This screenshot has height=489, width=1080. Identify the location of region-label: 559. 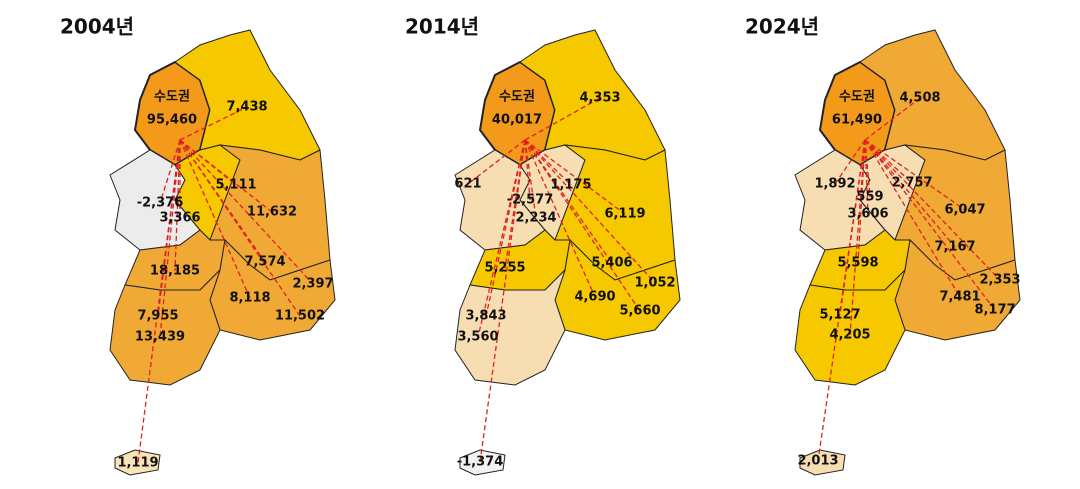
(869, 197).